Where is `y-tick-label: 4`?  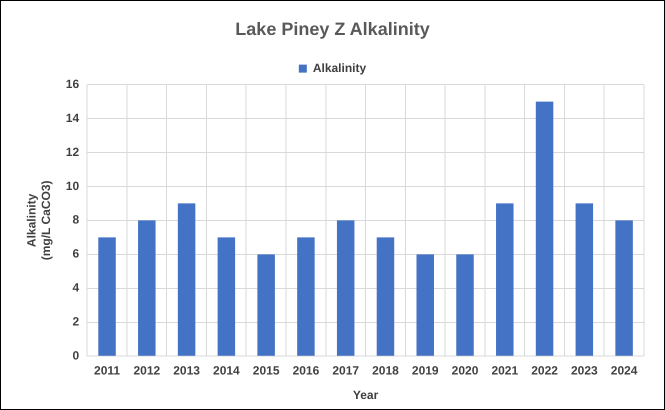
y-tick-label: 4 is located at coordinates (76, 287).